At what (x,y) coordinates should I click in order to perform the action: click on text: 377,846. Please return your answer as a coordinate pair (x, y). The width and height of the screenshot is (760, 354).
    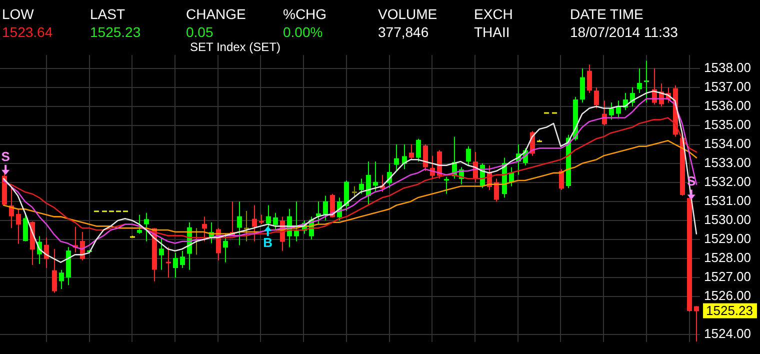
    Looking at the image, I should click on (403, 32).